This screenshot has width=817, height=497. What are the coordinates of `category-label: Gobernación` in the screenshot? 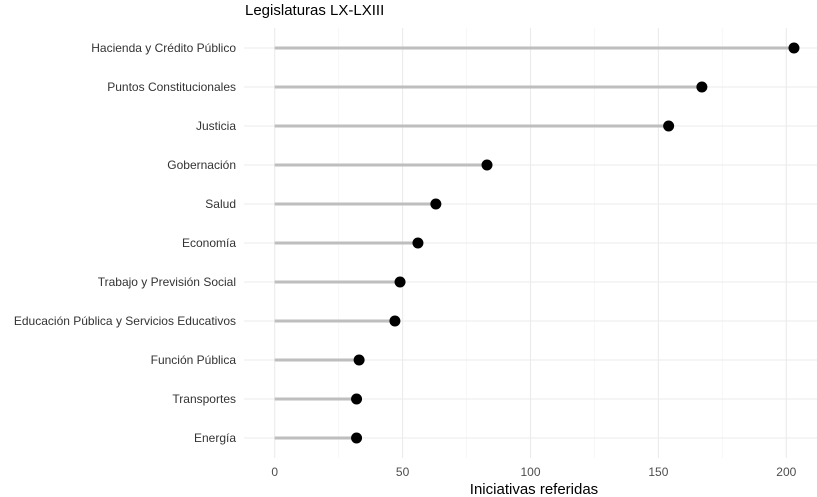 It's located at (201, 165).